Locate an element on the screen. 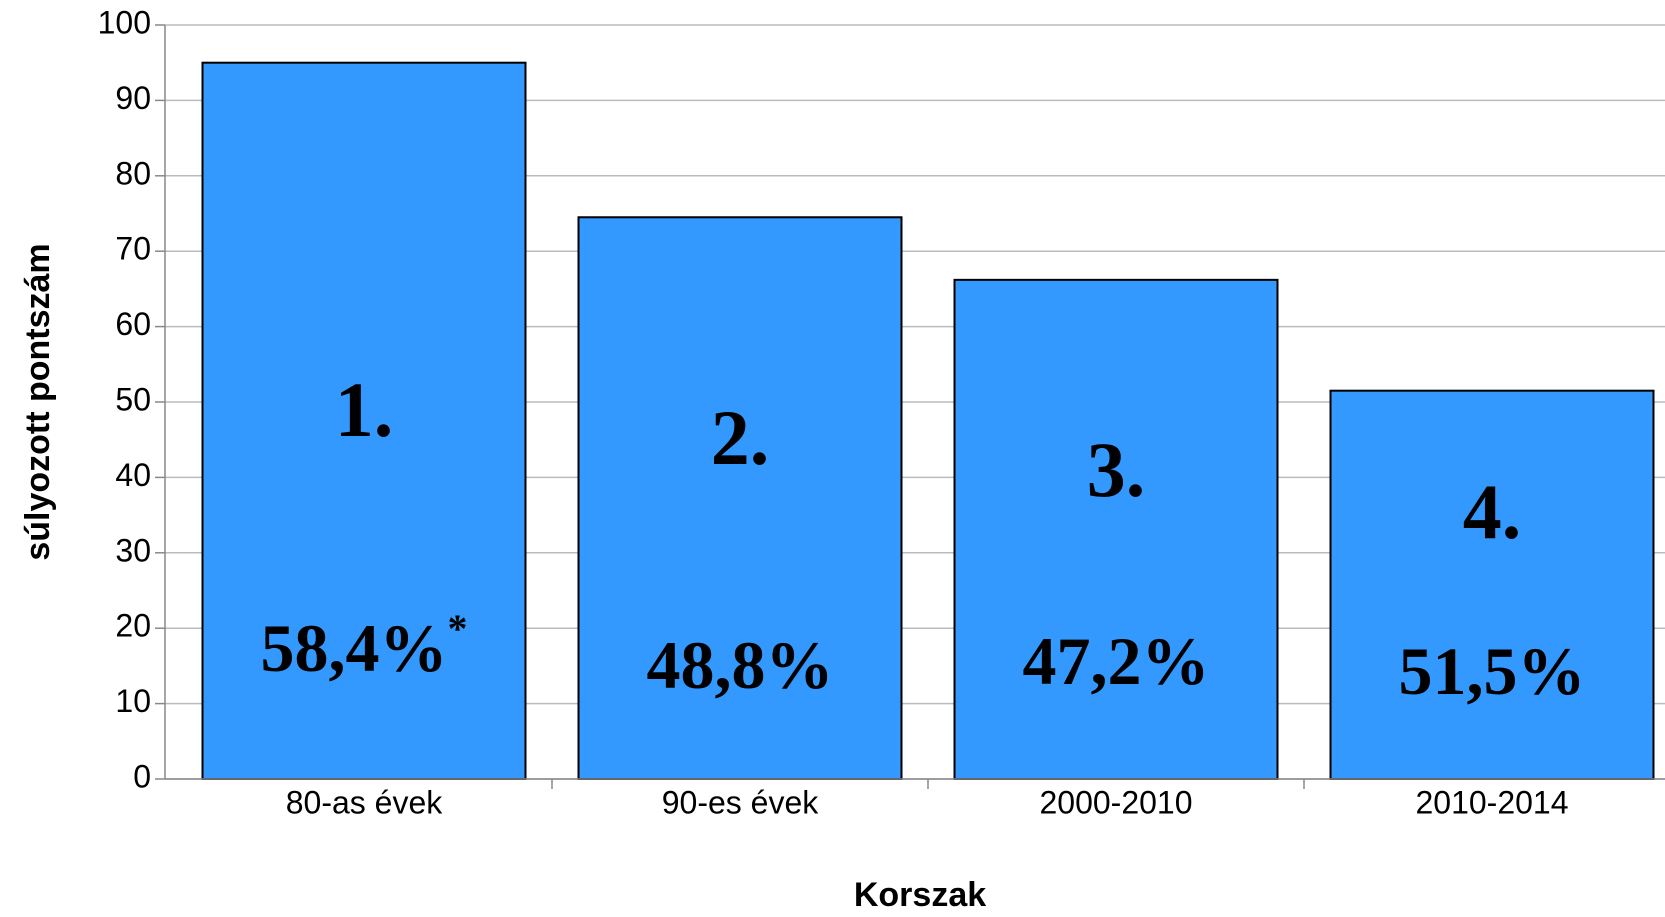 The height and width of the screenshot is (917, 1665). y-tick-label: 90 is located at coordinates (133, 98).